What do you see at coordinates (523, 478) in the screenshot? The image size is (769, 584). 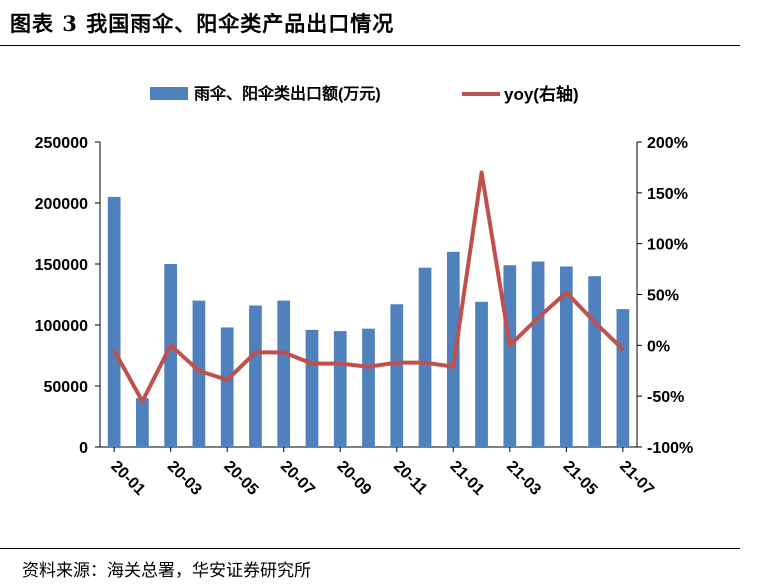 I see `x-tick-label: 21-03` at bounding box center [523, 478].